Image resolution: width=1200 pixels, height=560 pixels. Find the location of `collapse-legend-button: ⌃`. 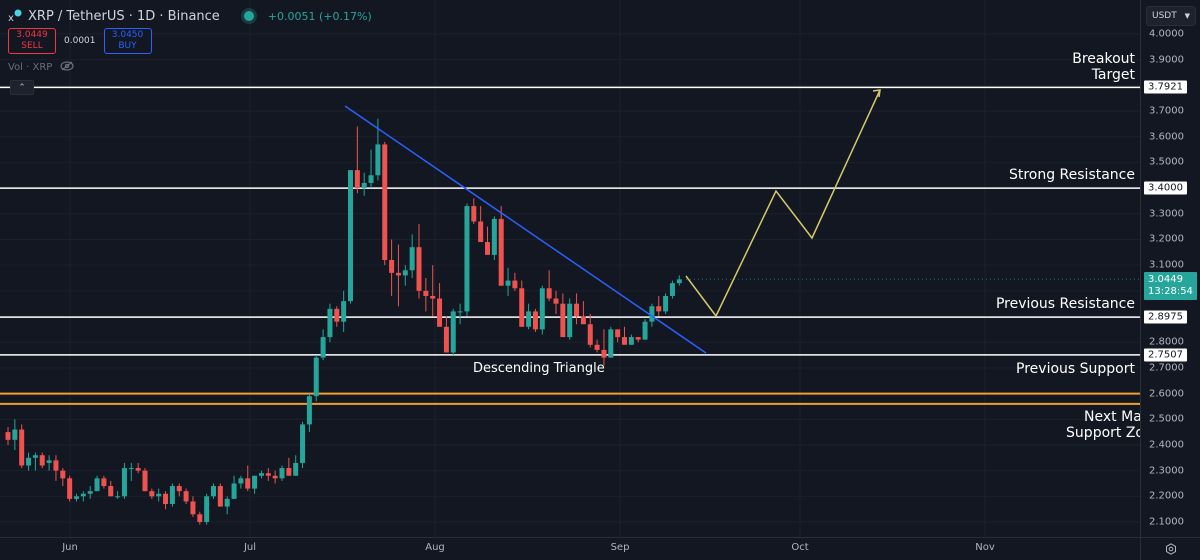

collapse-legend-button: ⌃ is located at coordinates (22, 87).